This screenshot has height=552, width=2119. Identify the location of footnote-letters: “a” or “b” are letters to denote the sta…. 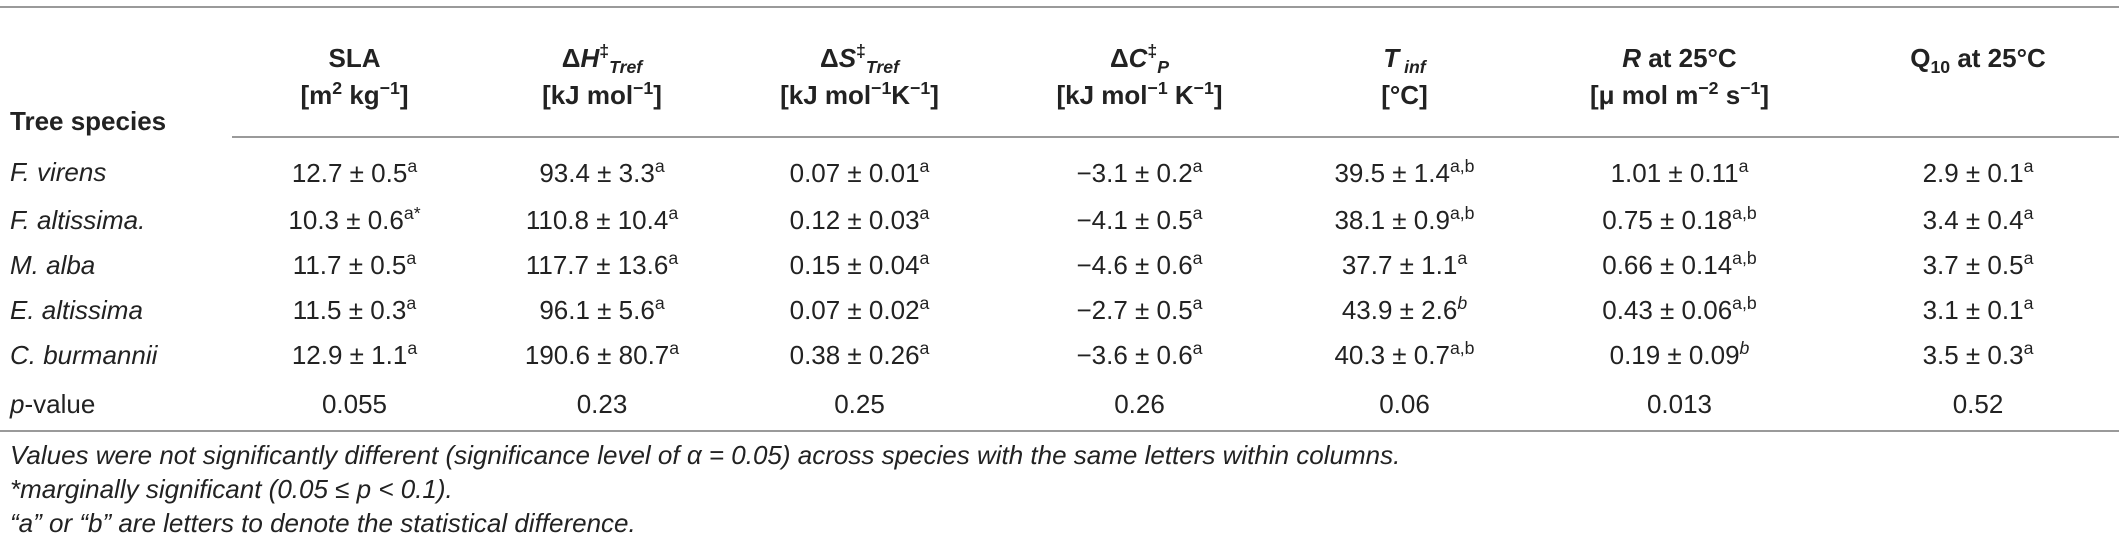
(323, 523).